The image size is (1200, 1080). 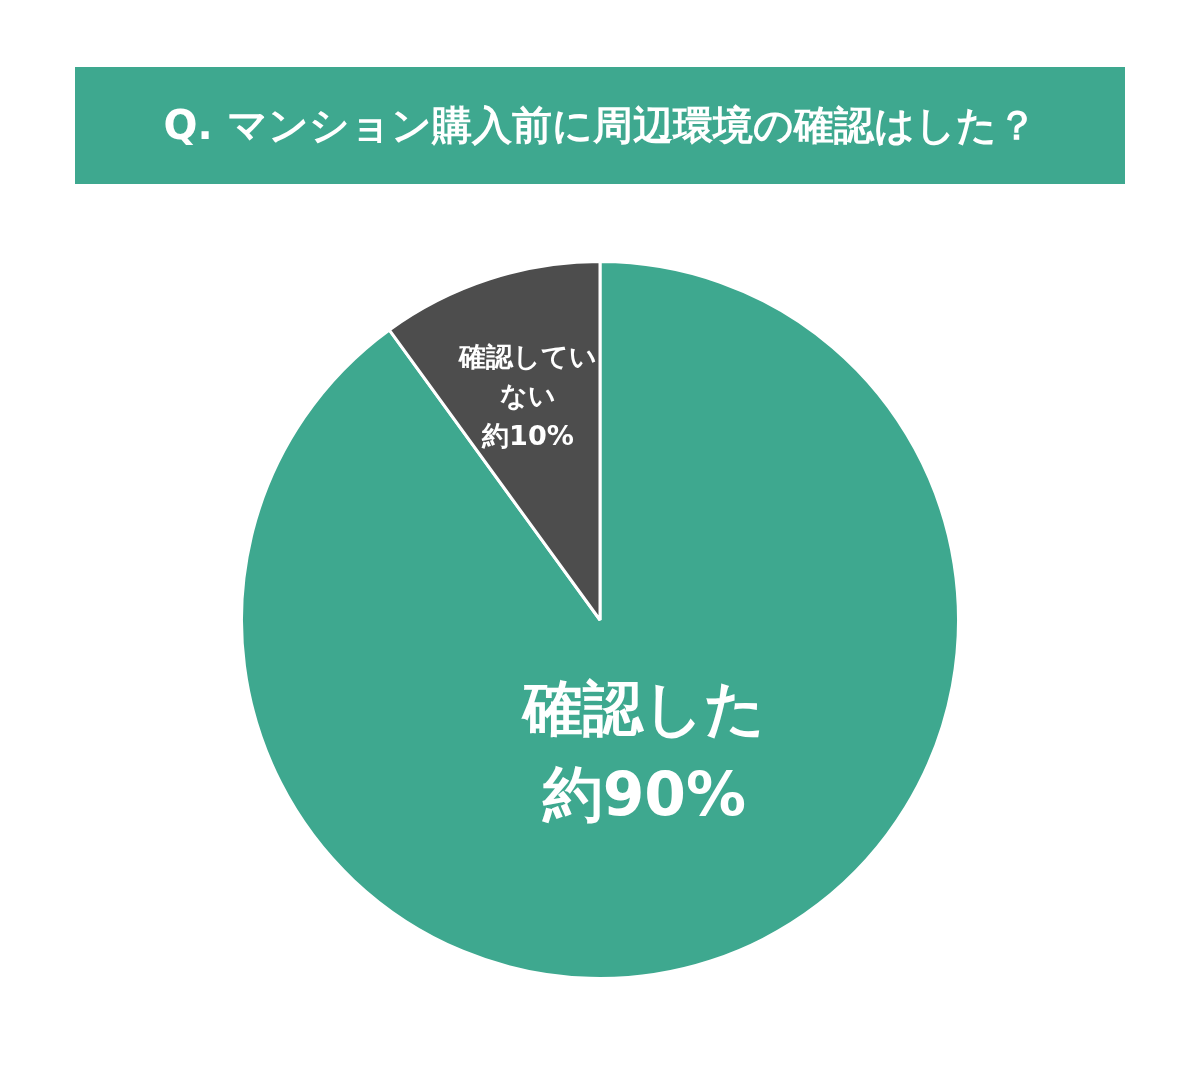 I want to click on data-label: 約10%, so click(x=527, y=435).